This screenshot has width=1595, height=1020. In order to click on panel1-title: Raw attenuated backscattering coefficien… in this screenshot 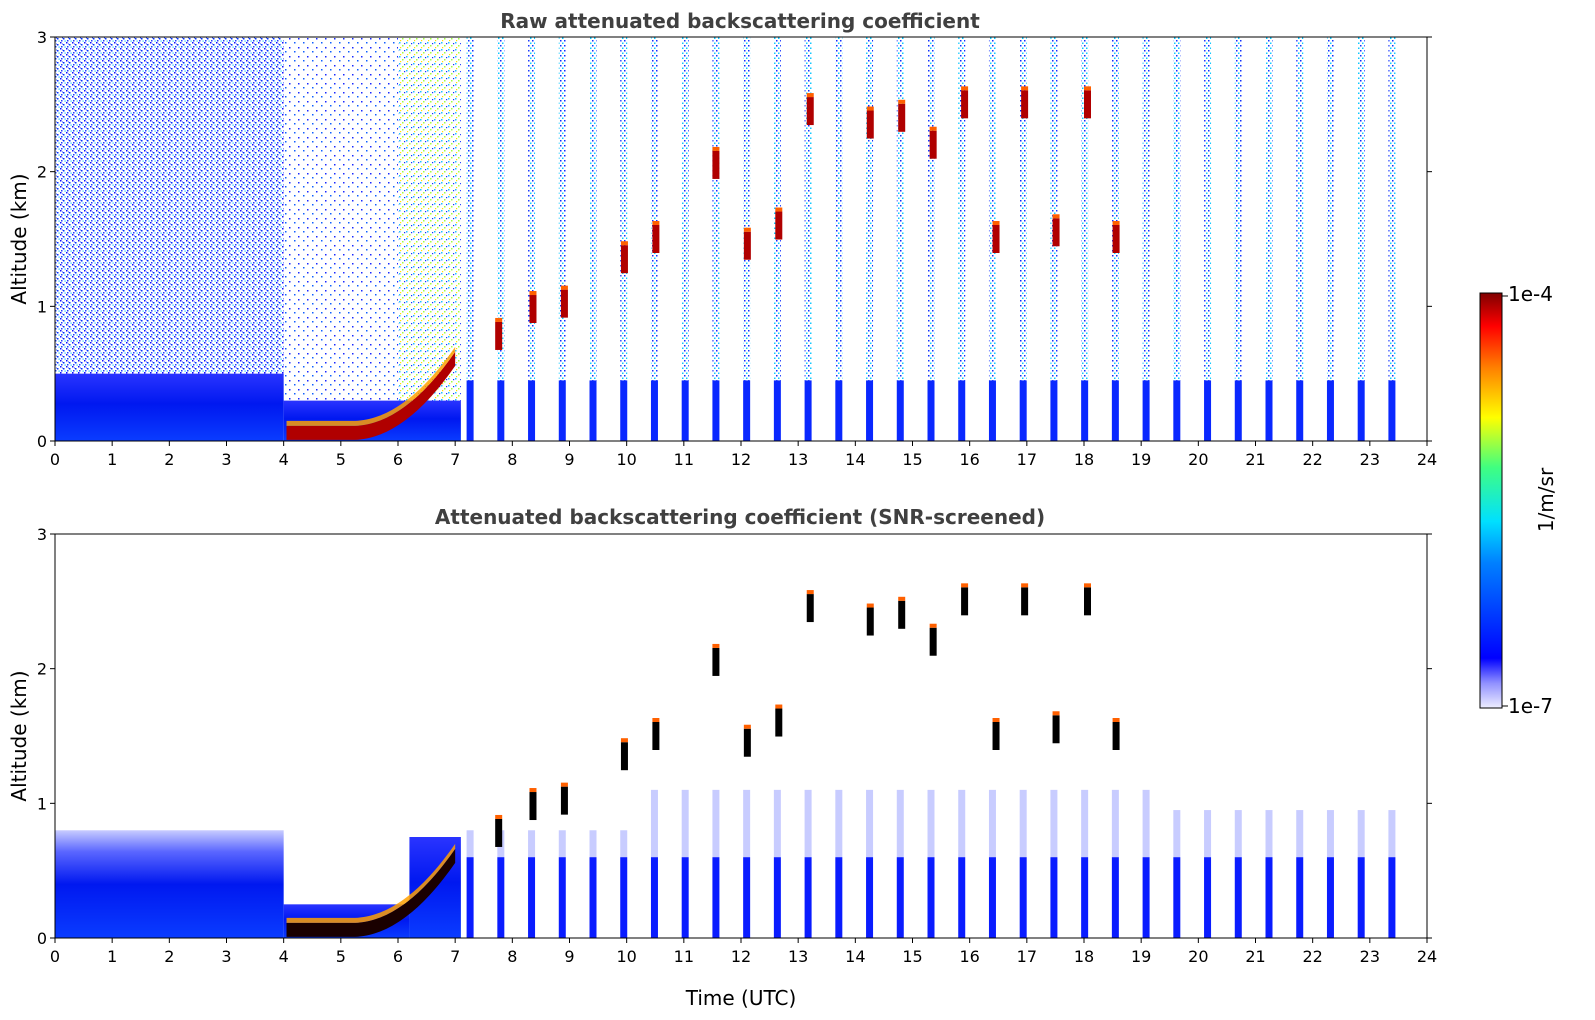, I will do `click(740, 21)`.